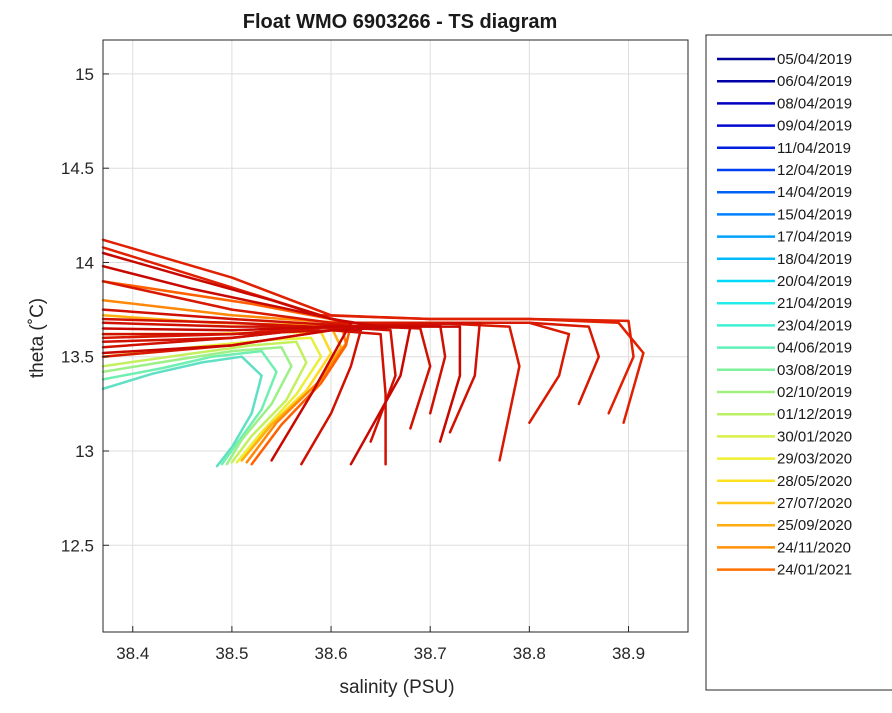  I want to click on y-axis-label: theta (˚C), so click(37, 338).